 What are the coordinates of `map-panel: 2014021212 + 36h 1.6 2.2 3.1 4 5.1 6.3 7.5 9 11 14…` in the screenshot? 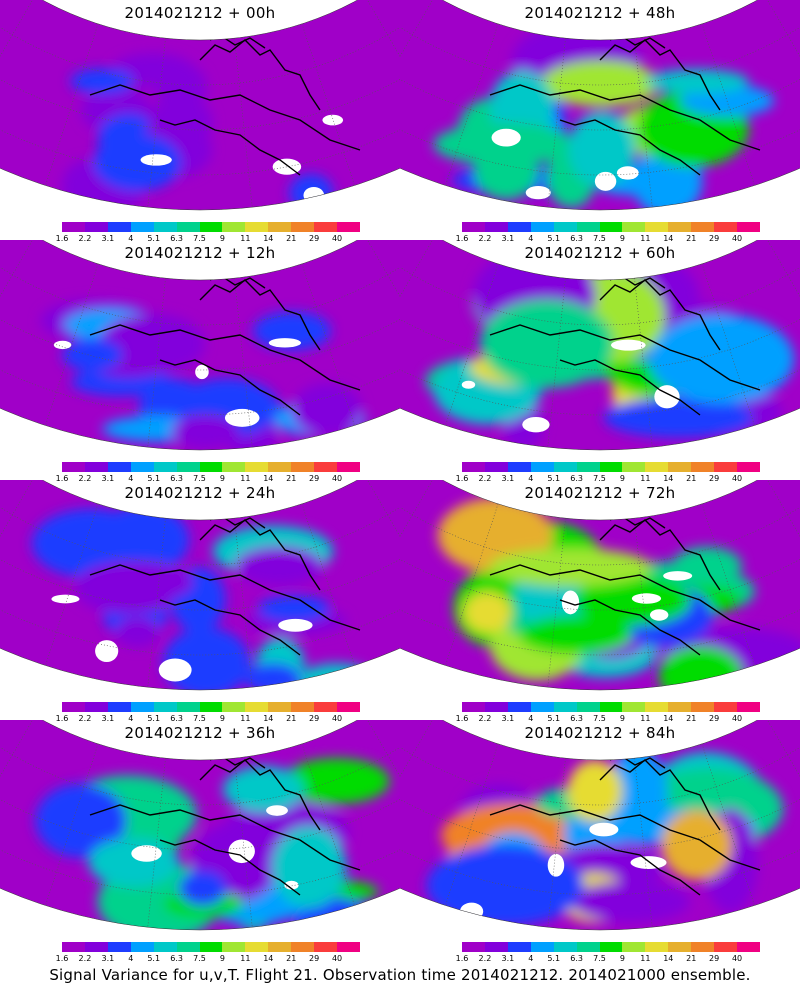 It's located at (200, 841).